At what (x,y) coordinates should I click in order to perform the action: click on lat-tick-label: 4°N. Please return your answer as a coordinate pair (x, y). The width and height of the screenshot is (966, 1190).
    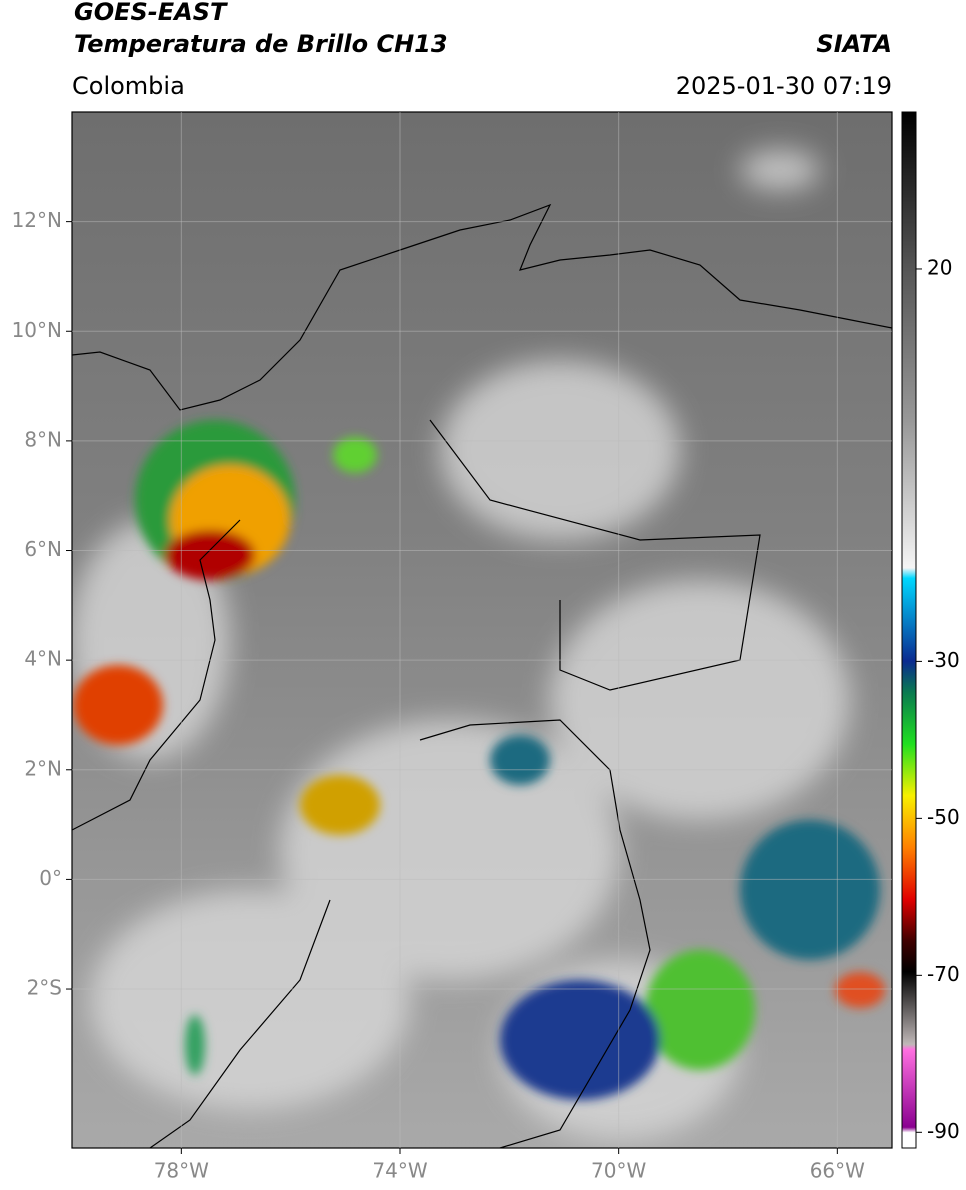
    Looking at the image, I should click on (43, 659).